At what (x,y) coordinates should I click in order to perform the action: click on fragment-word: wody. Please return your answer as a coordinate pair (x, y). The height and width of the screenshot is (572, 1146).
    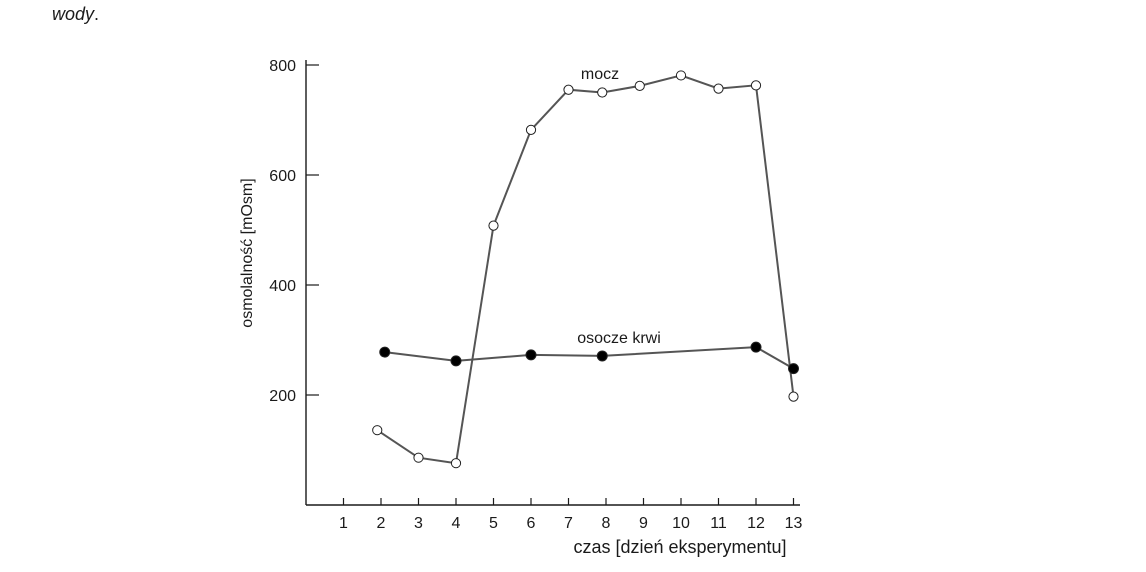
    Looking at the image, I should click on (73, 14).